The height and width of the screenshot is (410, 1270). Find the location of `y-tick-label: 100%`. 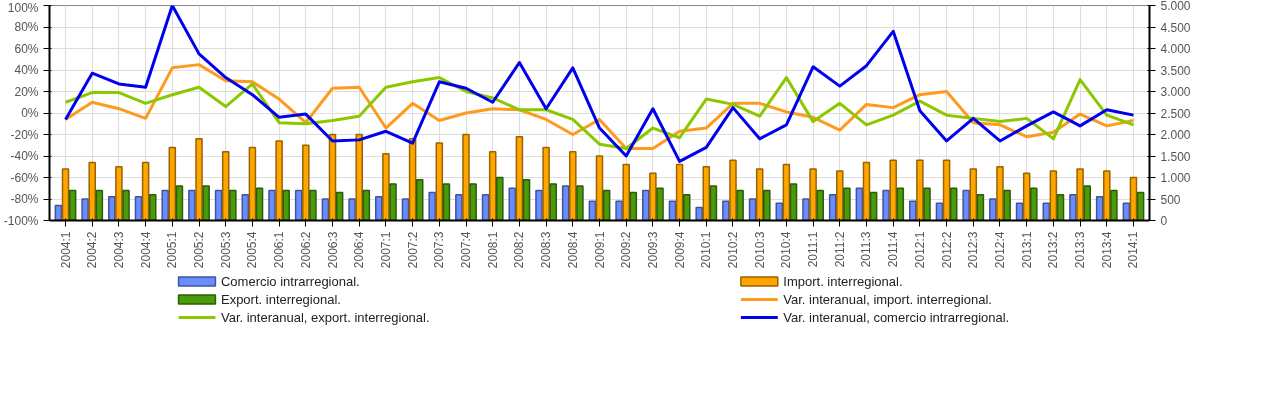

y-tick-label: 100% is located at coordinates (23, 7).